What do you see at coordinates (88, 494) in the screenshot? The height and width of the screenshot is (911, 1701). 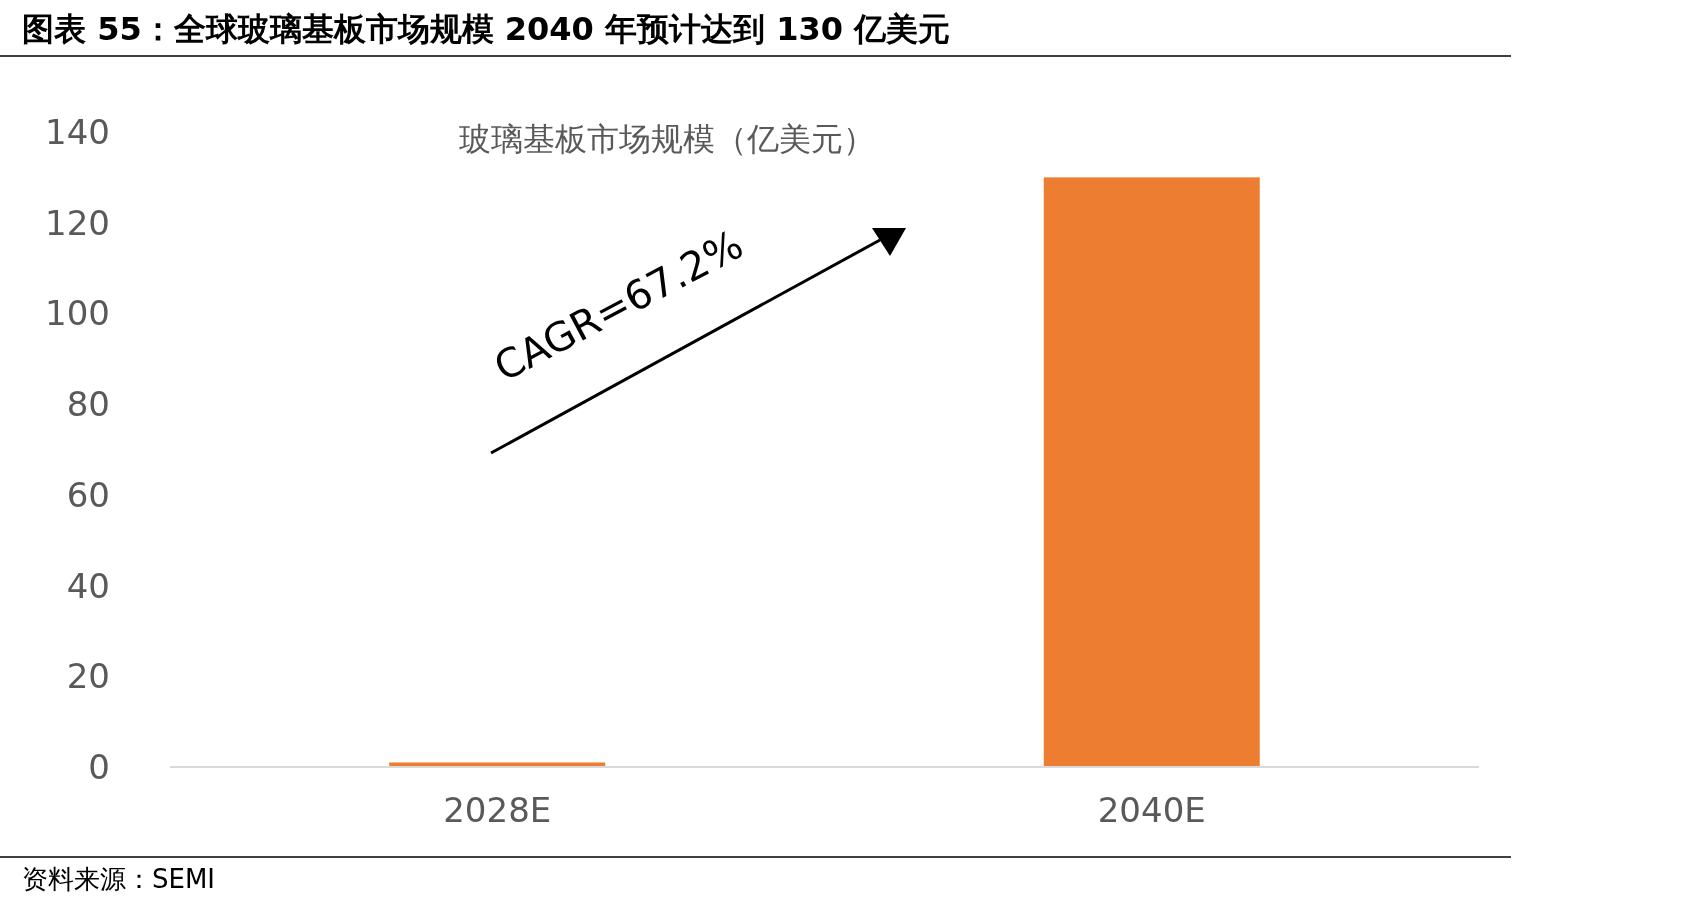 I see `y-tick-label: 60` at bounding box center [88, 494].